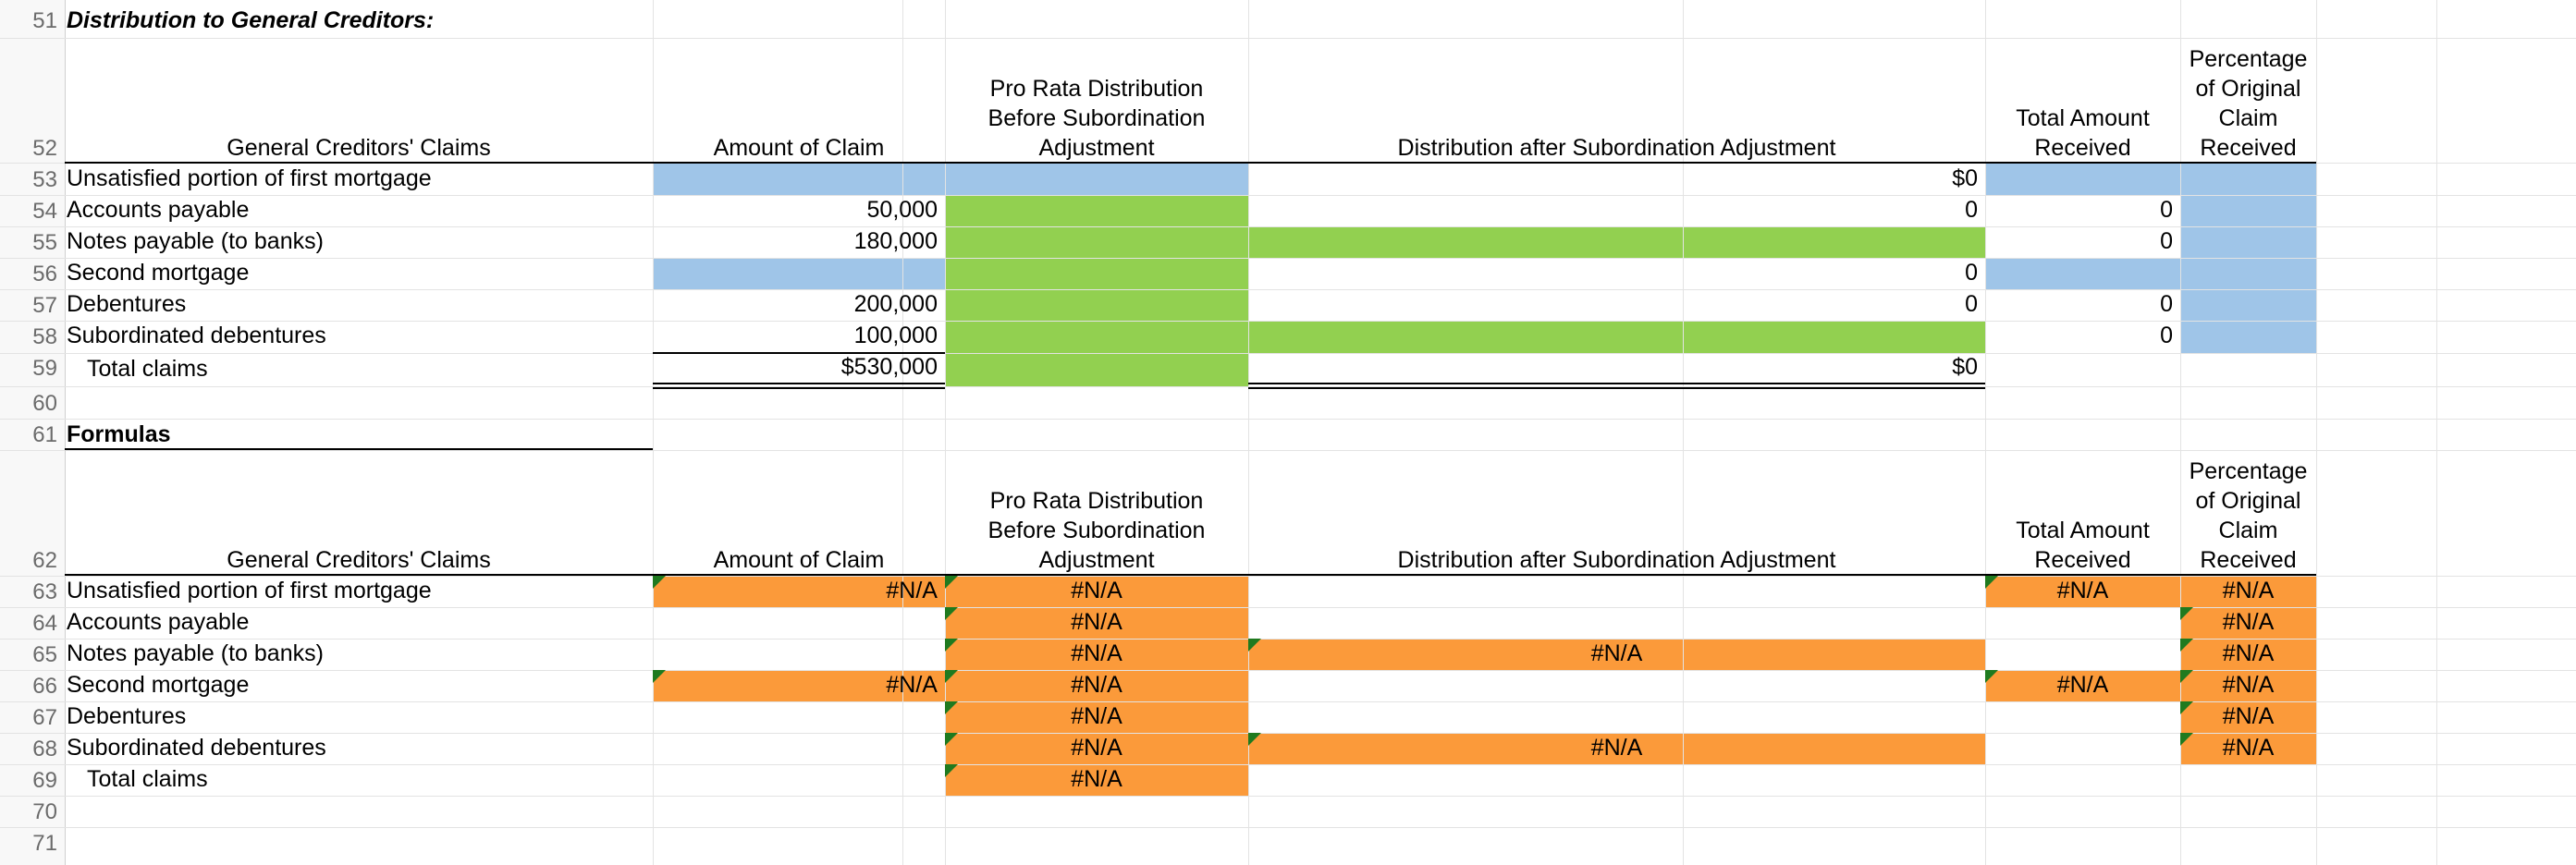 This screenshot has height=865, width=2576. I want to click on input-cell-percentage-column, so click(2248, 274).